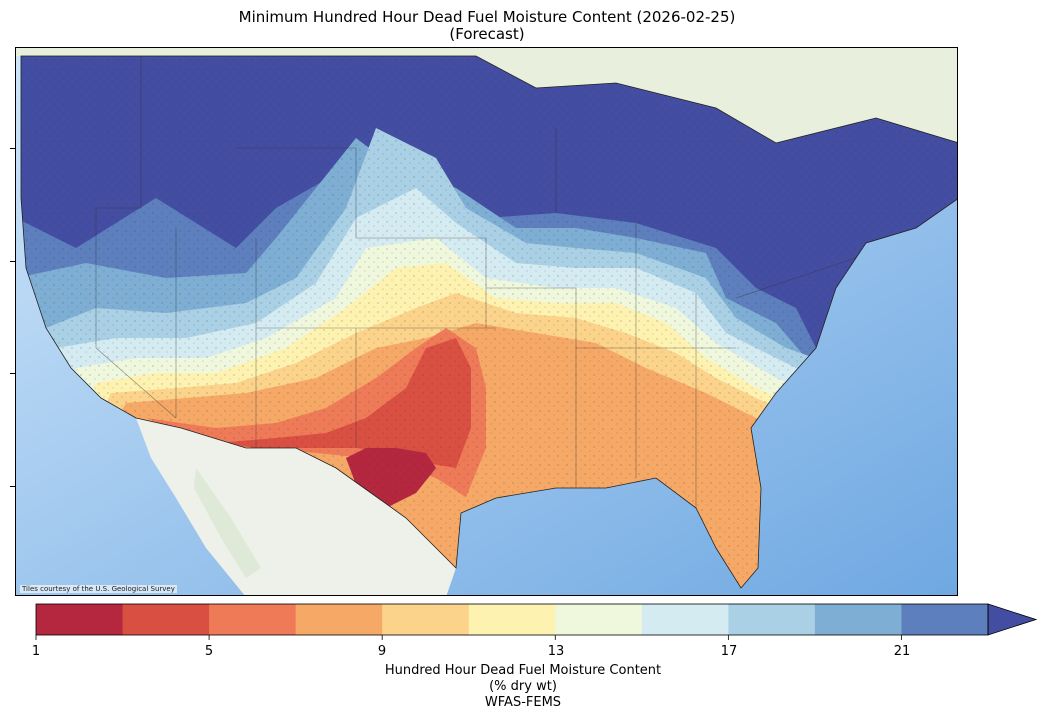 The height and width of the screenshot is (721, 1046). I want to click on colorbar-segments, so click(512, 619).